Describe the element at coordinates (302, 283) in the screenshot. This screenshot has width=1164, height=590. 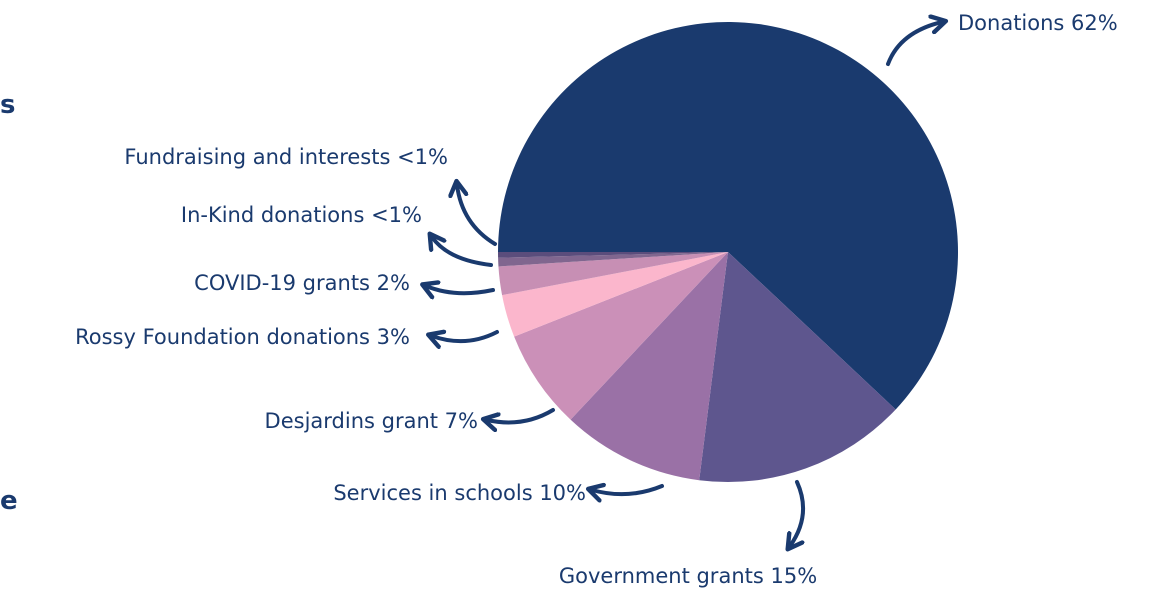
I see `slice-label: COVID-19 grants 2%` at that location.